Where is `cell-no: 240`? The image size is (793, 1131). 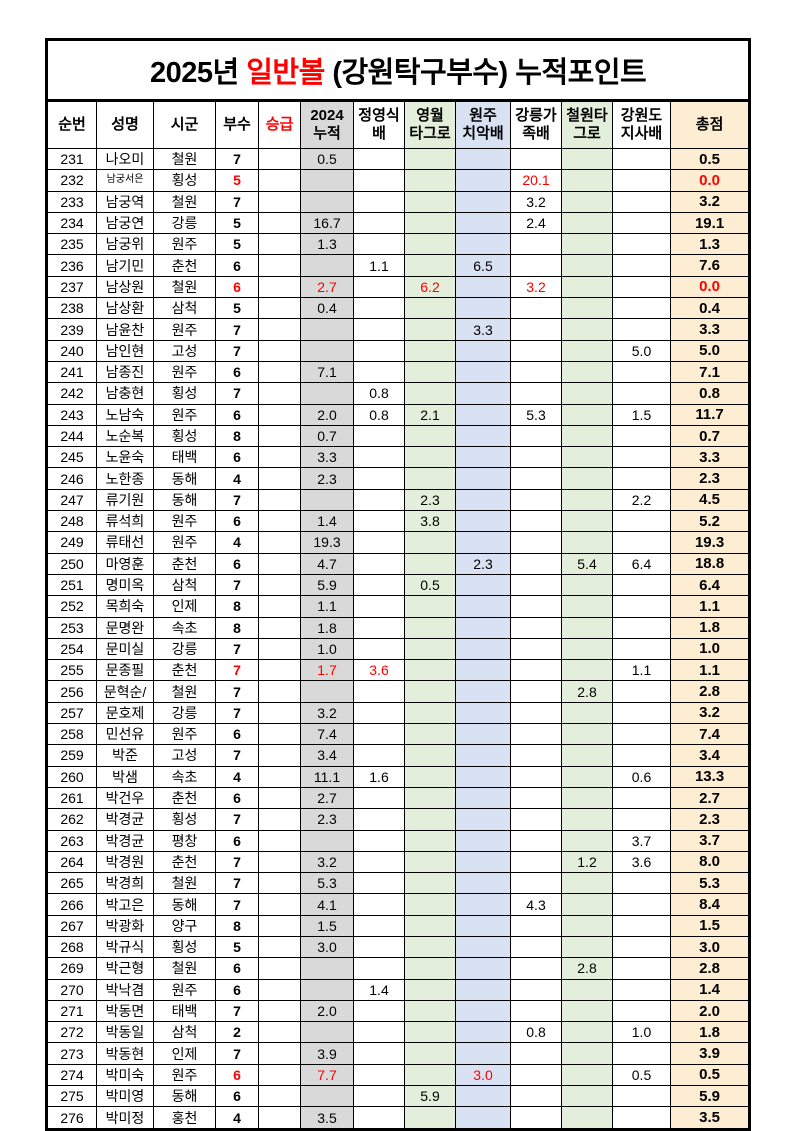
cell-no: 240 is located at coordinates (71, 350).